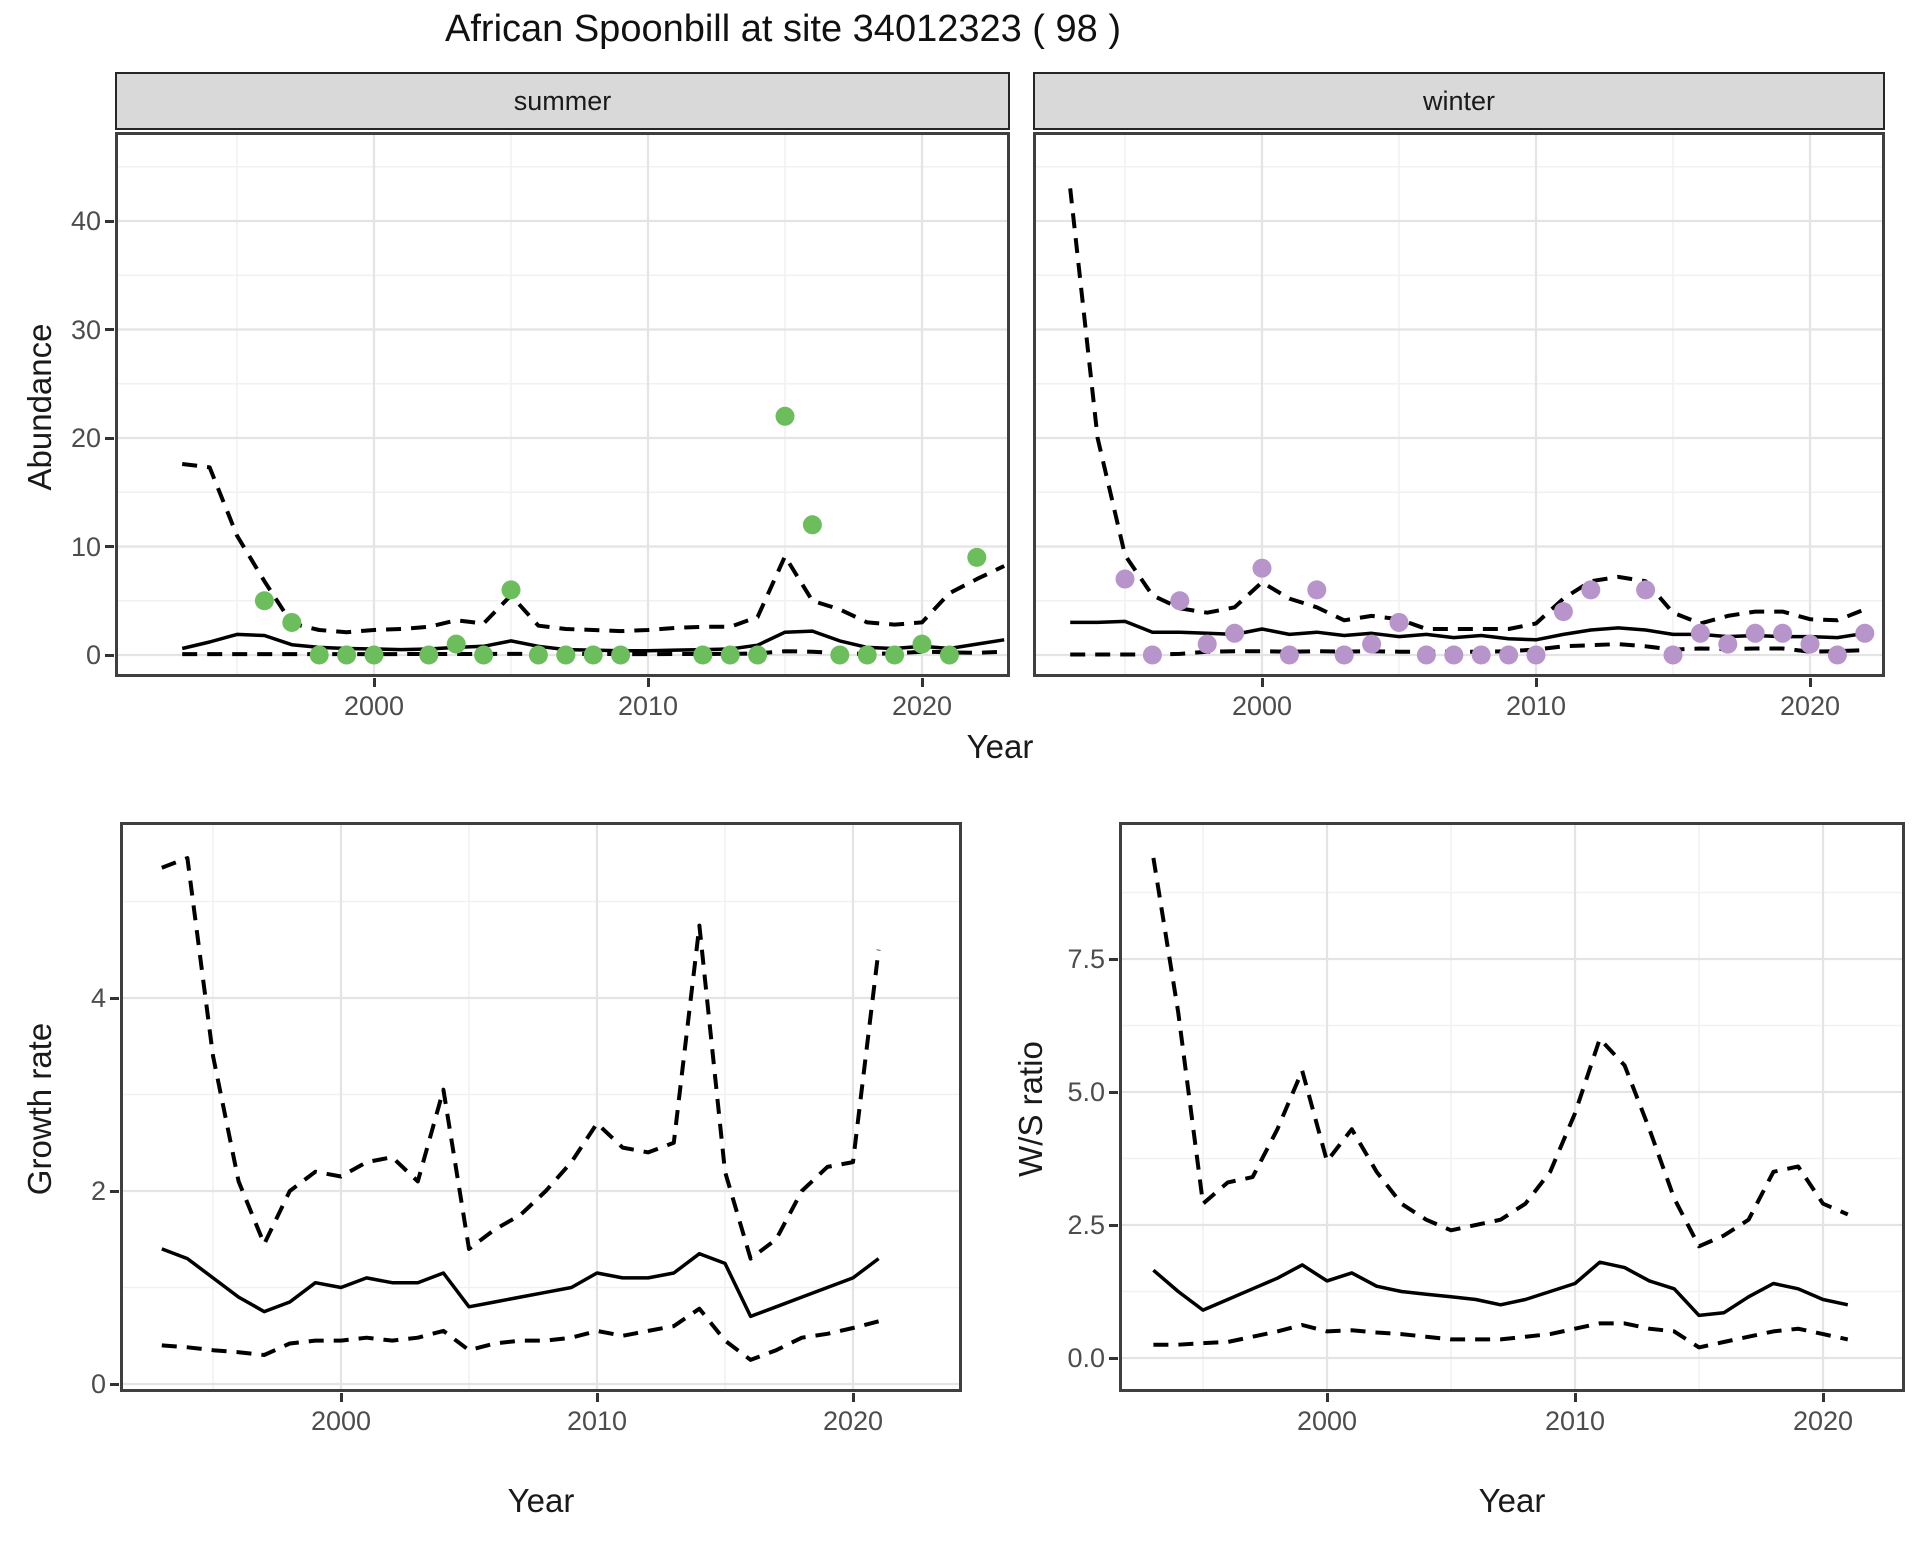 The image size is (1920, 1560). I want to click on year-axis-title-growth: Year, so click(541, 1500).